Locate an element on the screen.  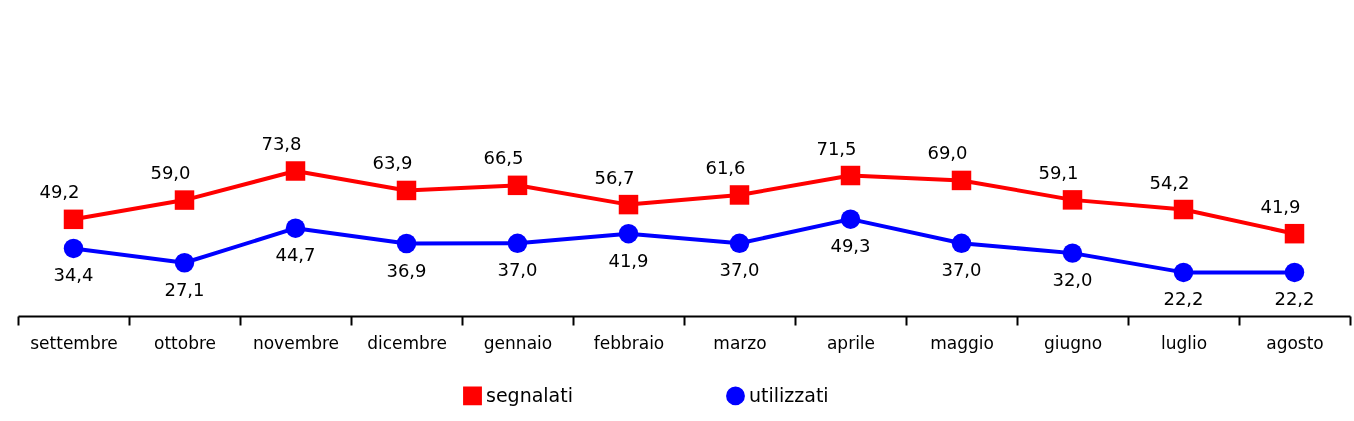
data-label: 56,7 is located at coordinates (614, 177).